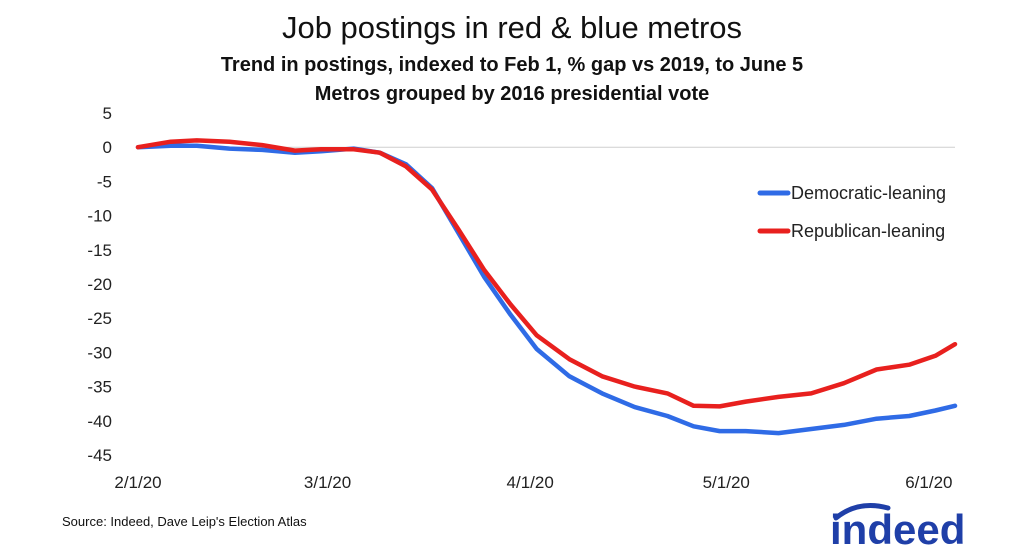 This screenshot has width=1024, height=559. I want to click on chart-subtitle-2: Metros grouped by 2016 presidential vote, so click(512, 94).